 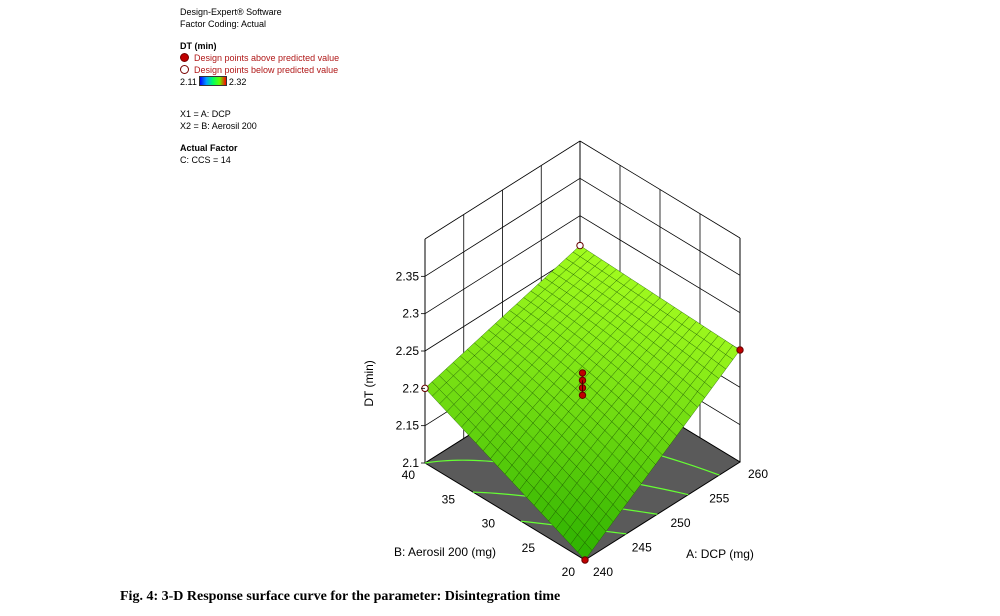 I want to click on factor-coding-label: Factor Coding: Actual, so click(x=223, y=24).